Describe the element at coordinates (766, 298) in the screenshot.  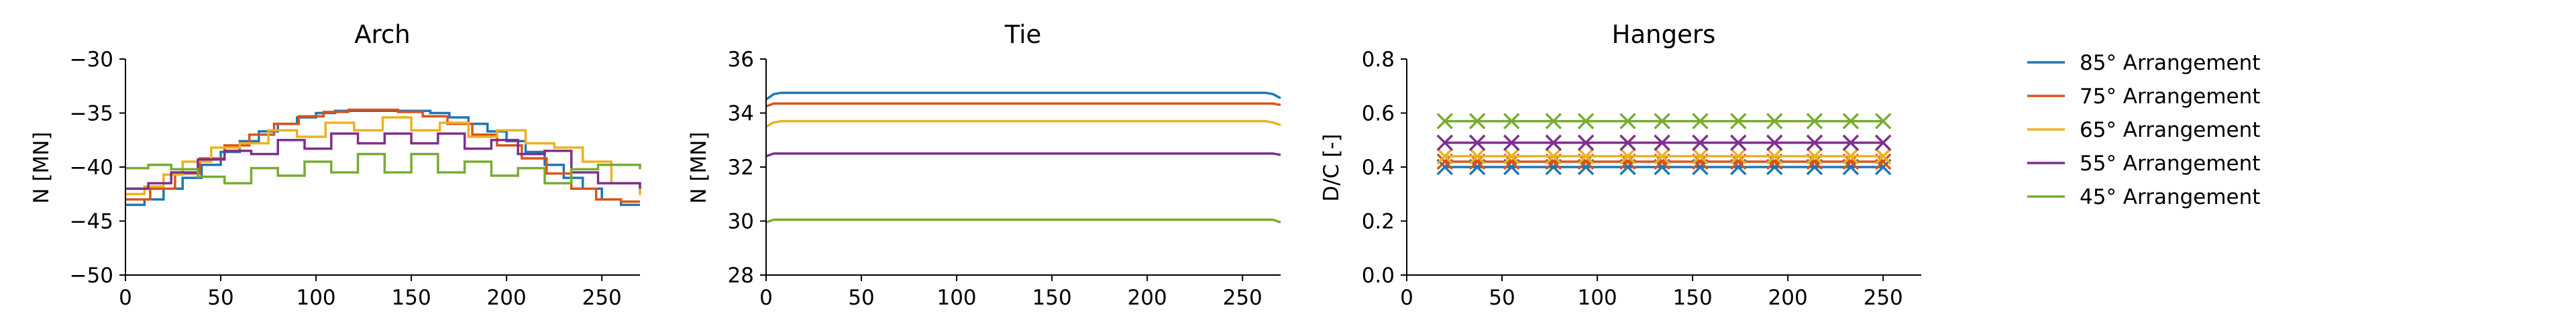
I see `tie-x-tick-label: 0` at that location.